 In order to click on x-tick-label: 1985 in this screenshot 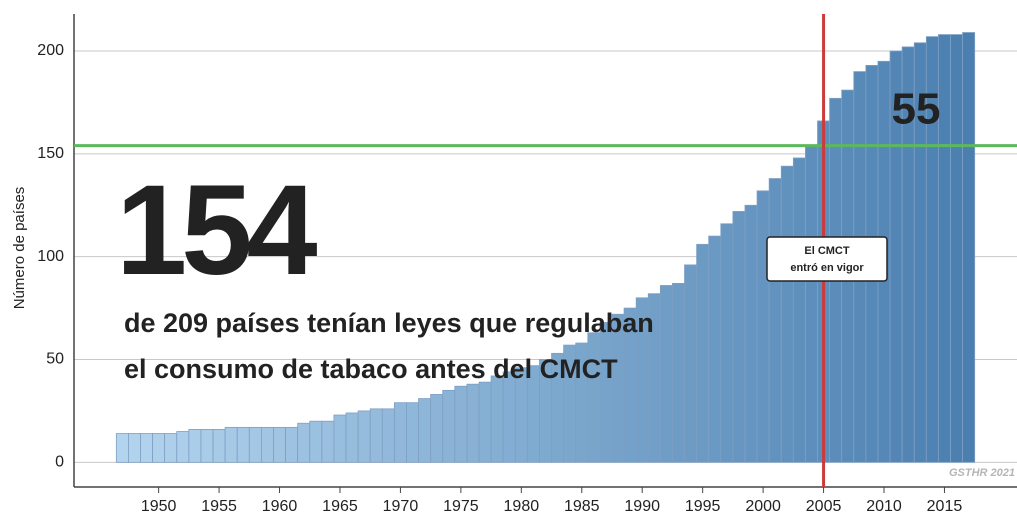, I will do `click(582, 506)`.